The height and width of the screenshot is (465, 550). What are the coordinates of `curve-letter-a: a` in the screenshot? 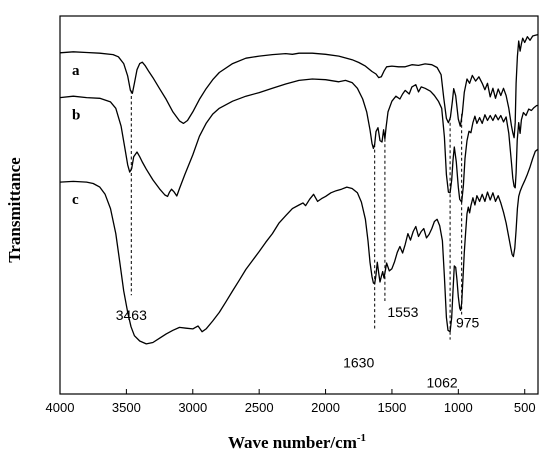 It's located at (76, 71).